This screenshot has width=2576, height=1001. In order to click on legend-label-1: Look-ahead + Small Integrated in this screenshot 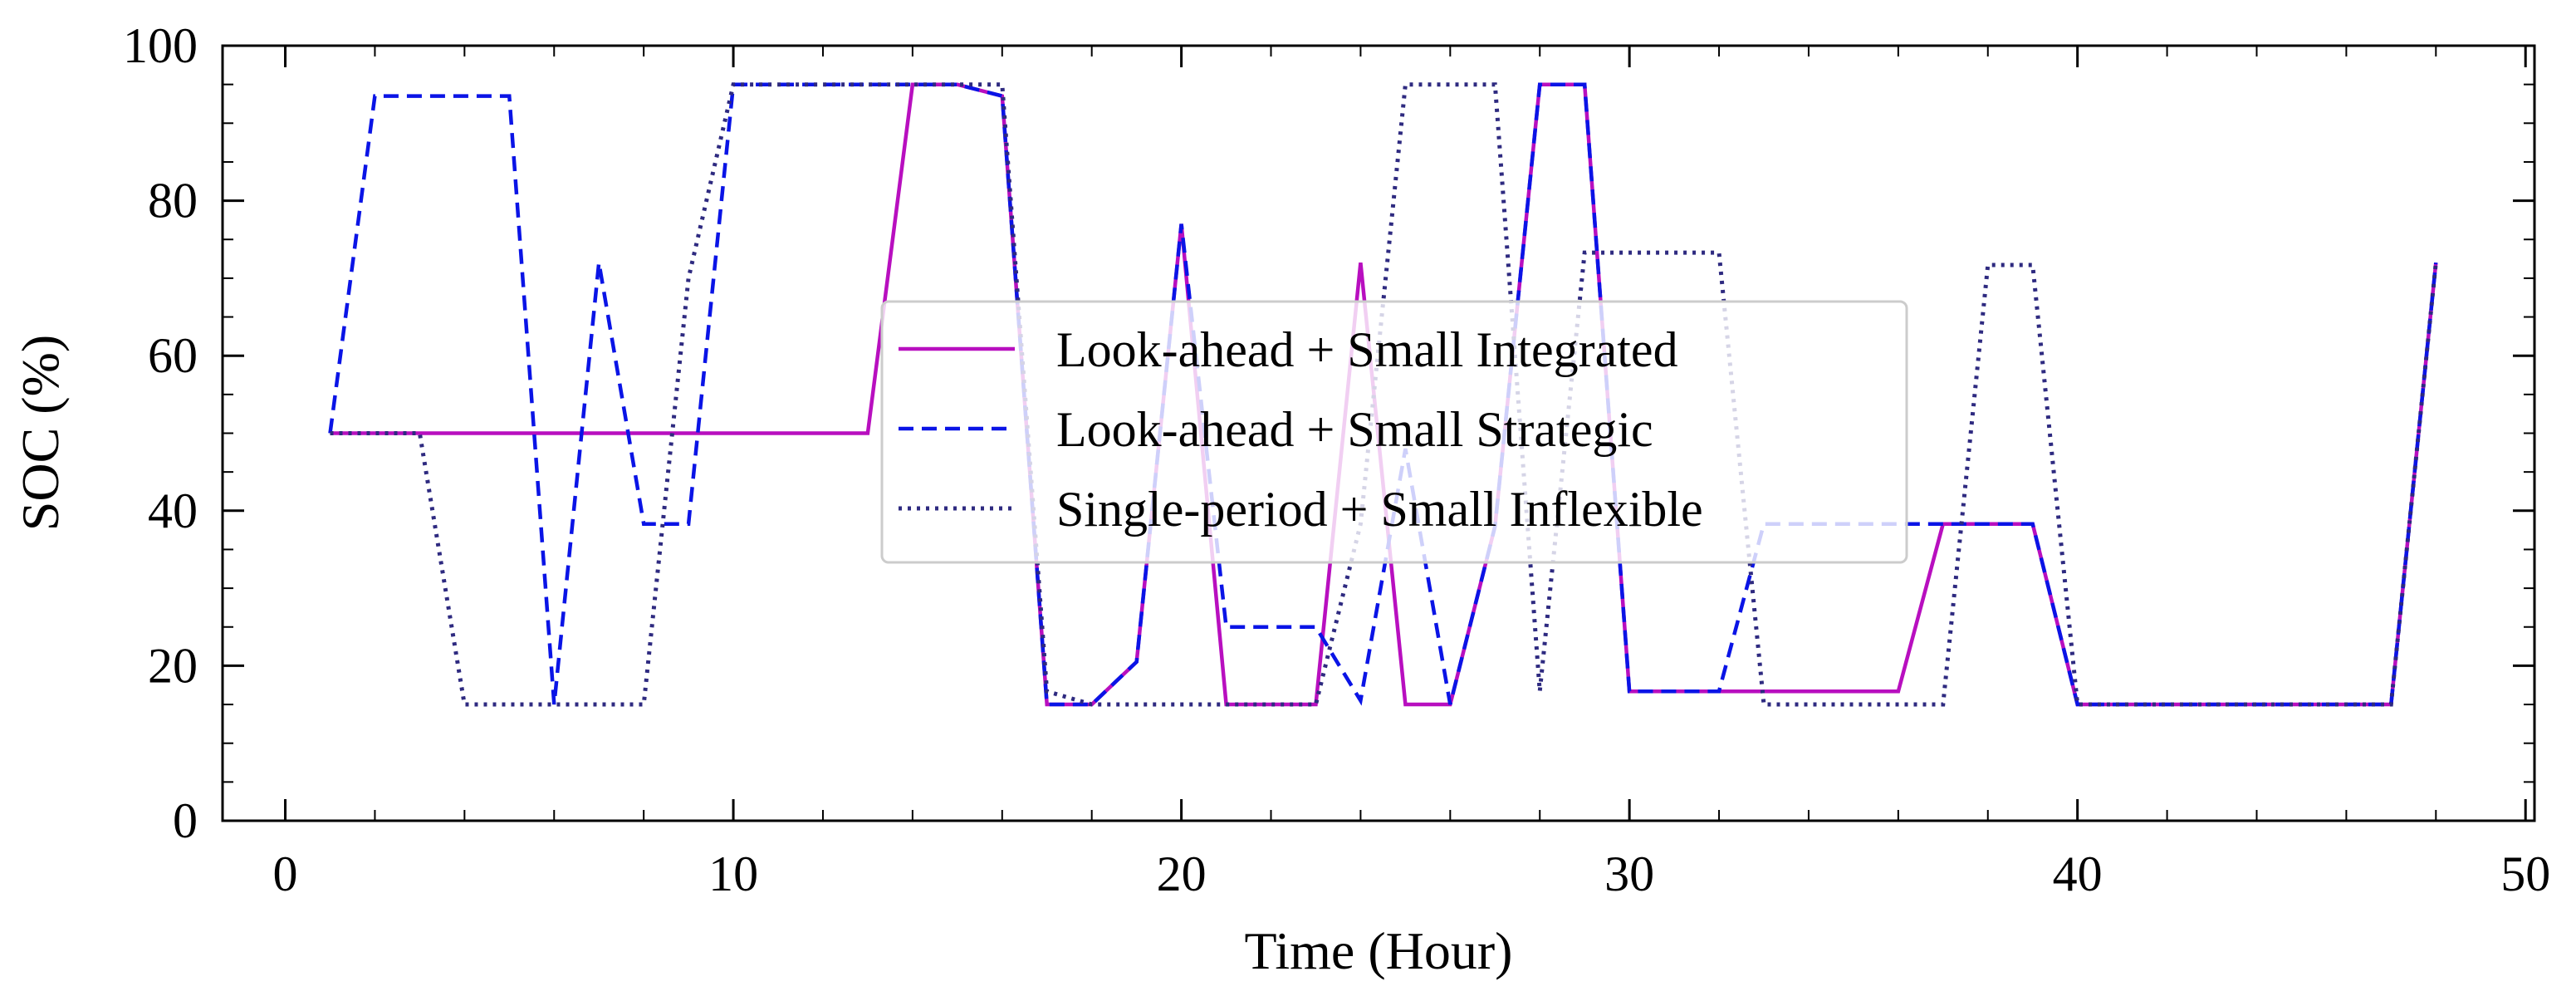, I will do `click(1367, 349)`.